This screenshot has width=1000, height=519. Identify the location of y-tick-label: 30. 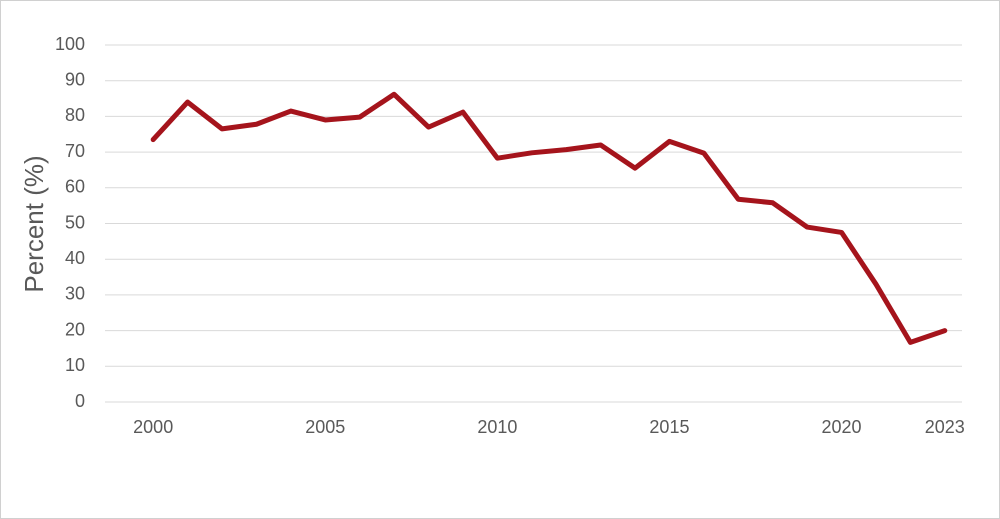
(75, 294).